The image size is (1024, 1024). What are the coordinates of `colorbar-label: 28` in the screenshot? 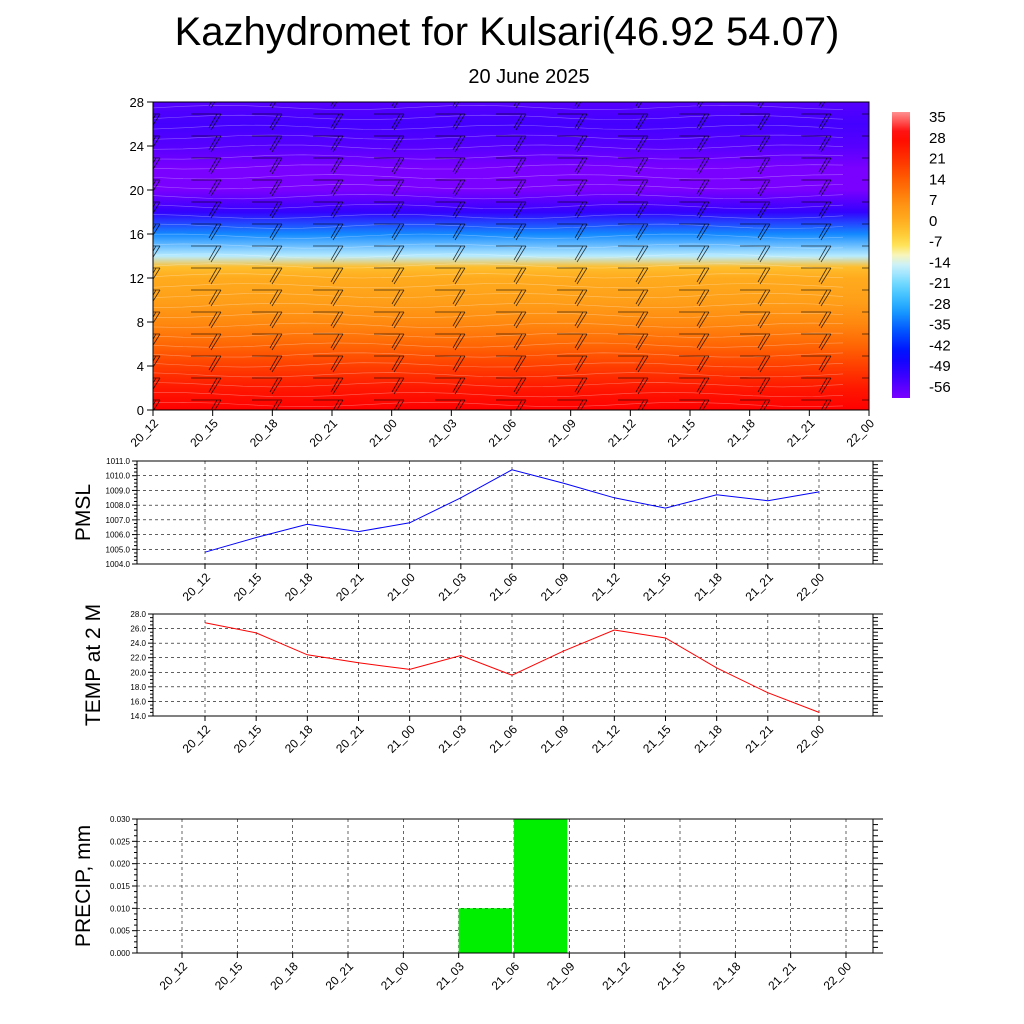 It's located at (937, 138).